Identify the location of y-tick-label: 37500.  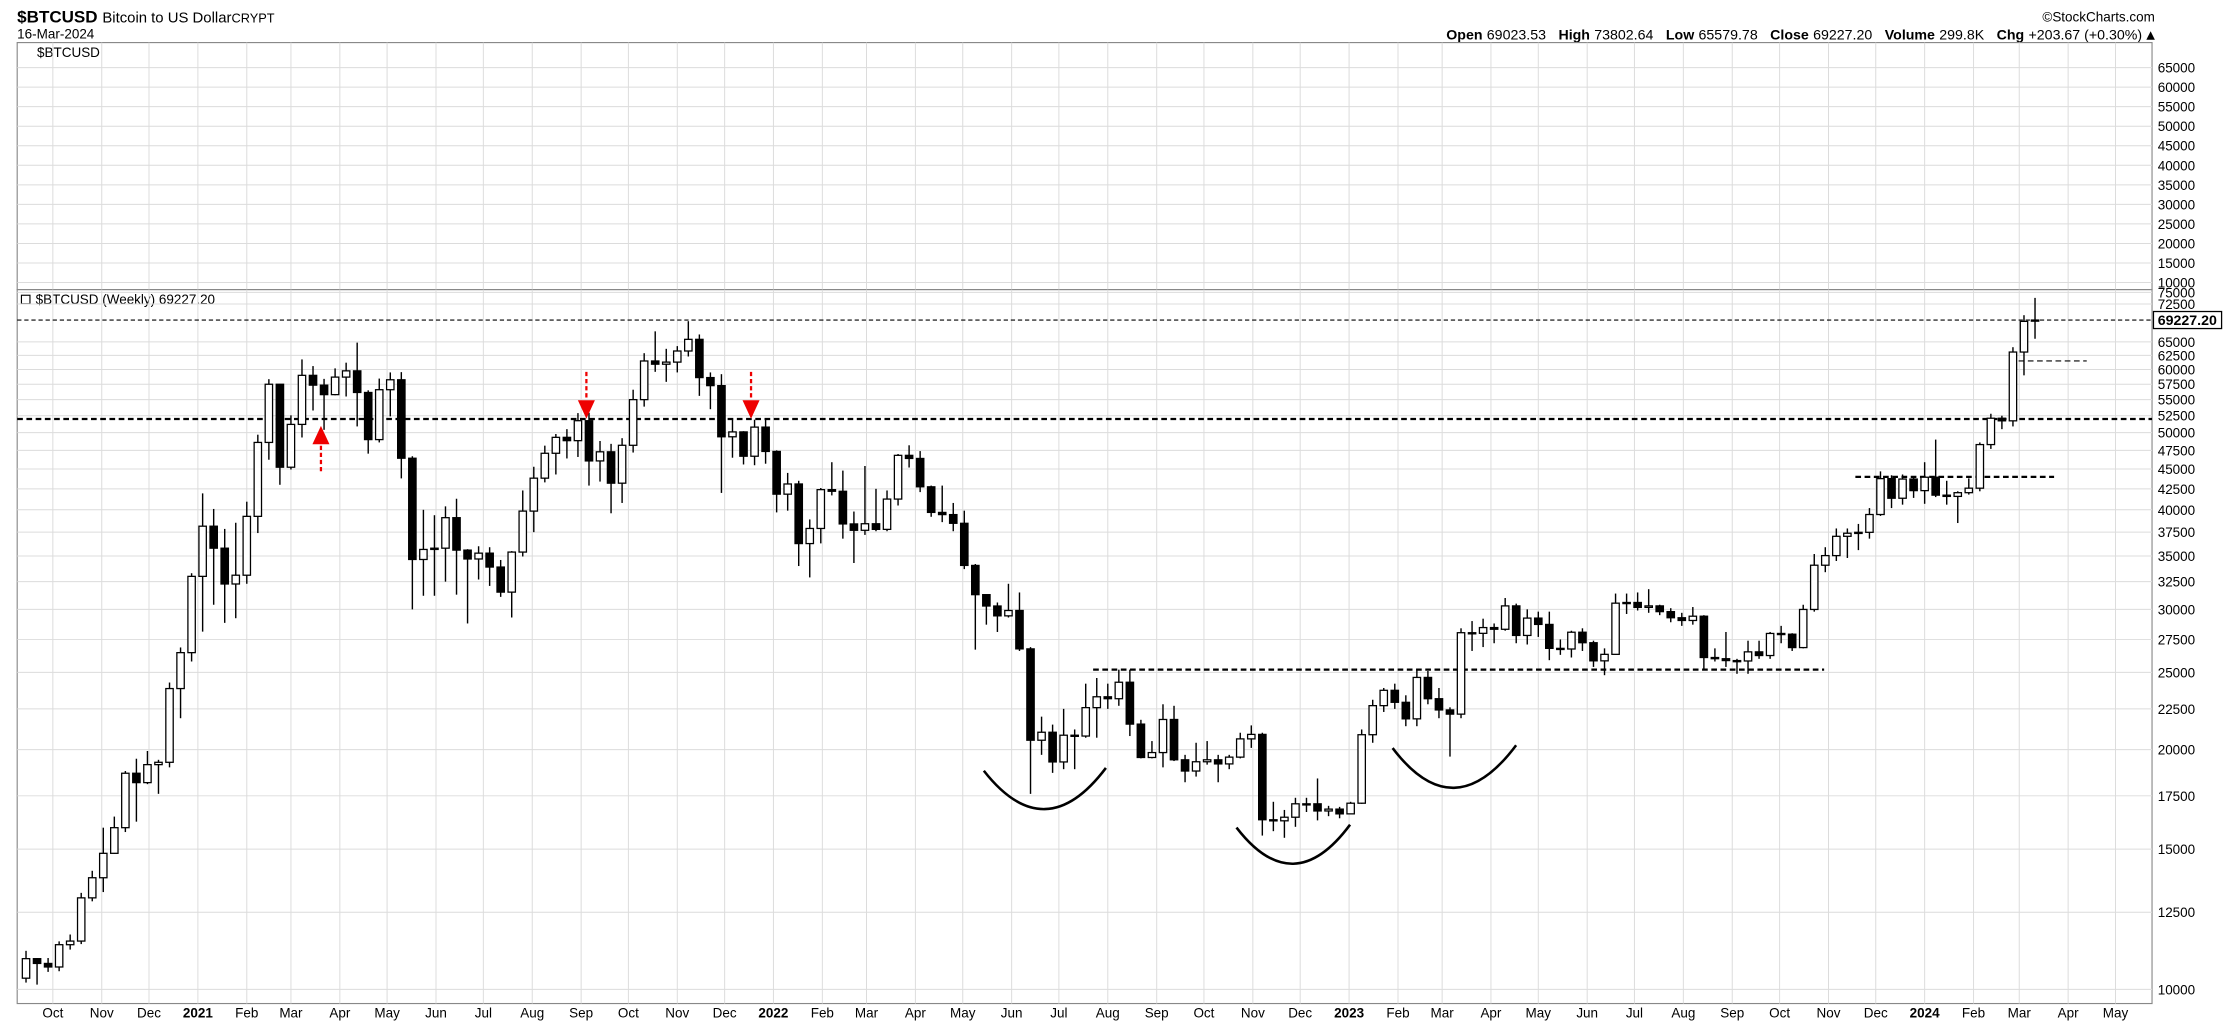
(2176, 532).